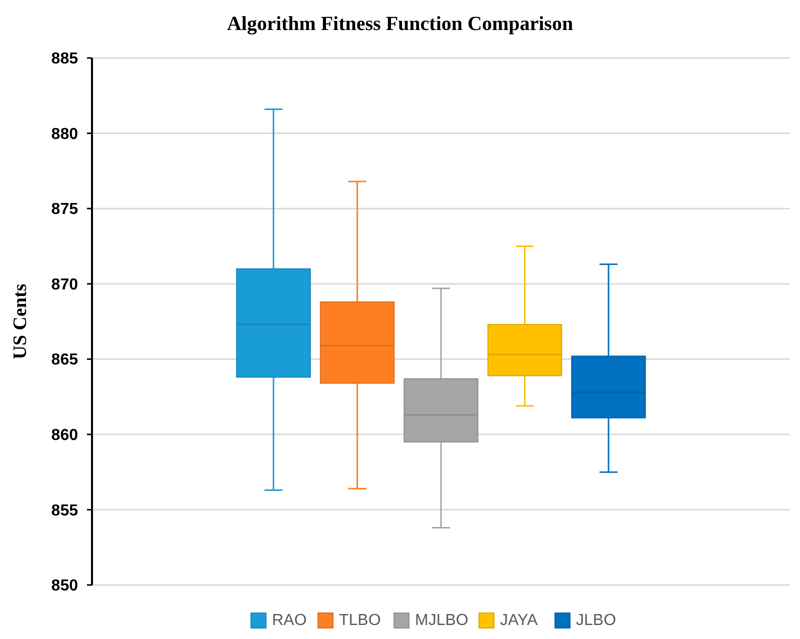 Image resolution: width=800 pixels, height=639 pixels. What do you see at coordinates (360, 620) in the screenshot?
I see `legend-label: TLBO` at bounding box center [360, 620].